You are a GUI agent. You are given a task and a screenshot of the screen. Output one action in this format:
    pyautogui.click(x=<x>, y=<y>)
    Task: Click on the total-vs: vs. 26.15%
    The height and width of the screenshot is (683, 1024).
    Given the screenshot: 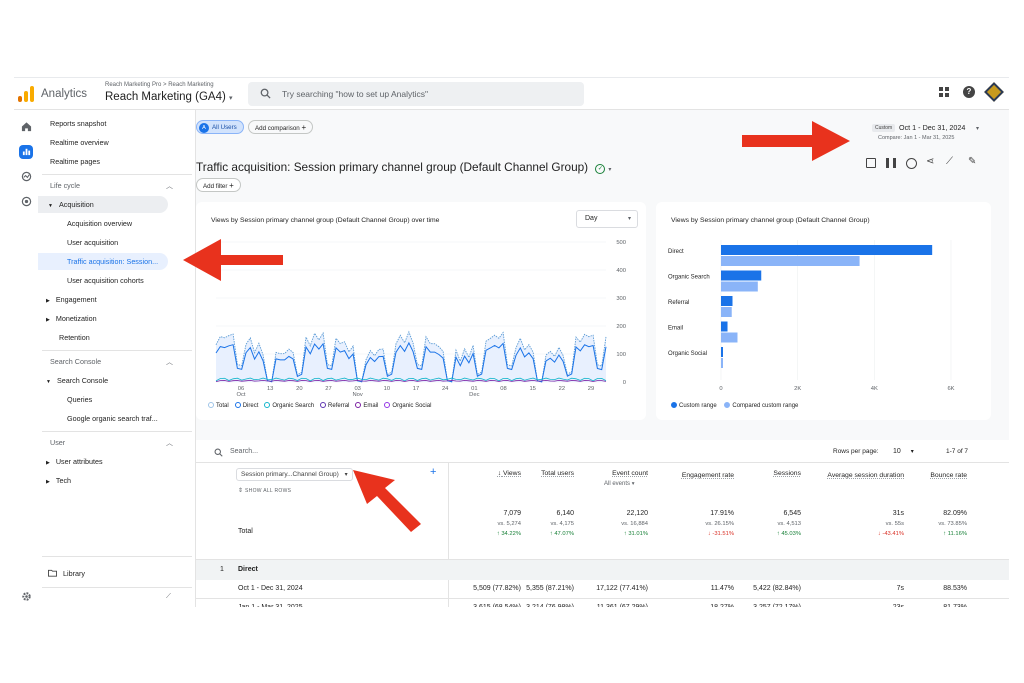 What is the action you would take?
    pyautogui.click(x=719, y=524)
    